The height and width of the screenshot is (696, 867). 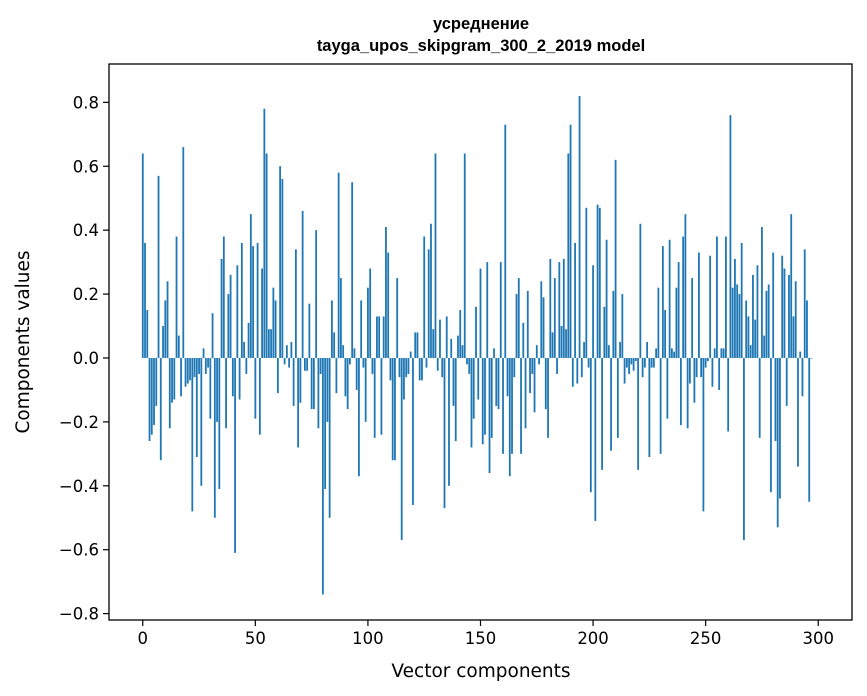 What do you see at coordinates (79, 486) in the screenshot?
I see `y-tick-label: −0.4` at bounding box center [79, 486].